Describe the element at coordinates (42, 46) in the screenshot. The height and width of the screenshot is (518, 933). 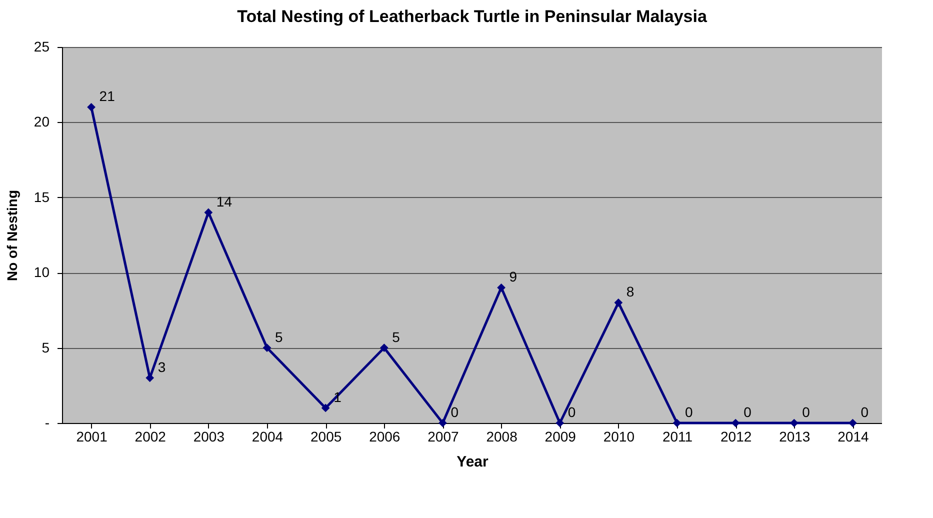
I see `y-tick-label: 25` at that location.